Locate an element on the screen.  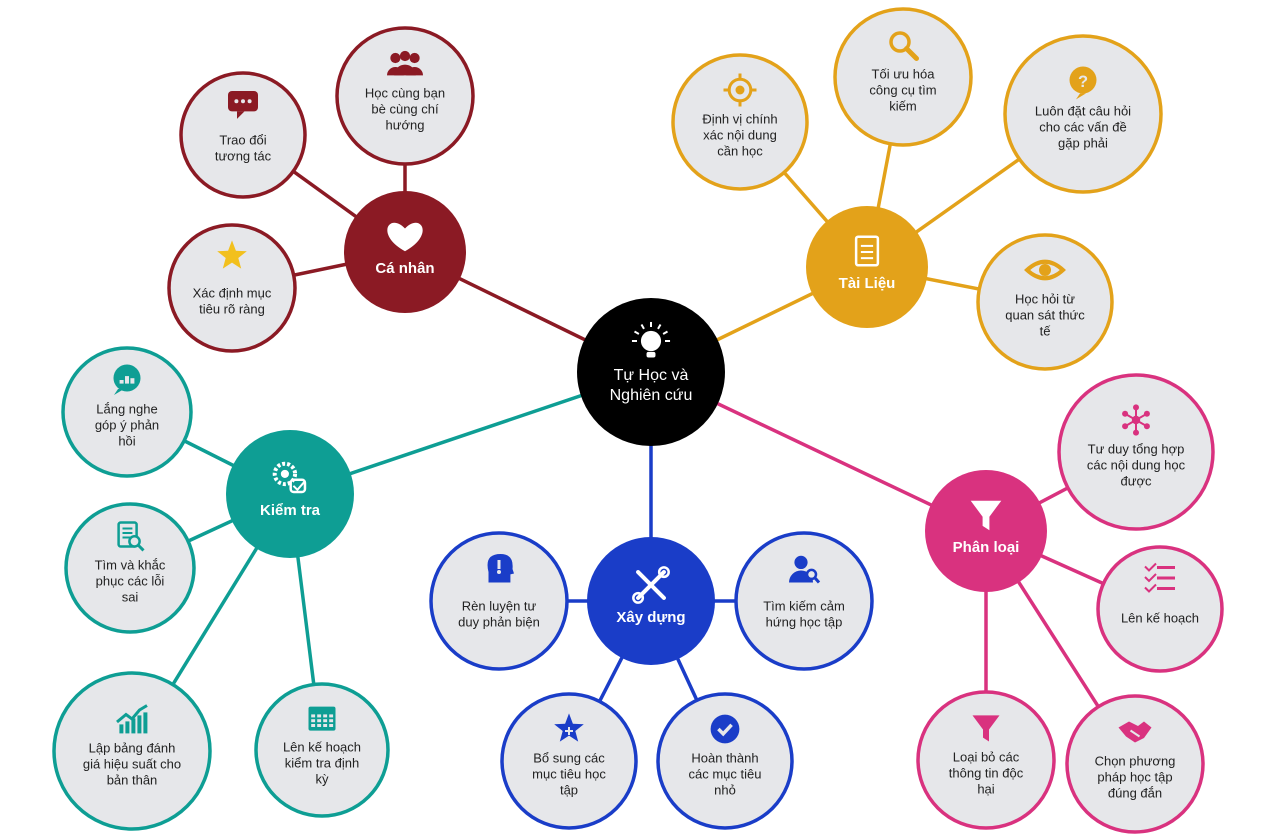
head-alert-icon is located at coordinates (500, 568).